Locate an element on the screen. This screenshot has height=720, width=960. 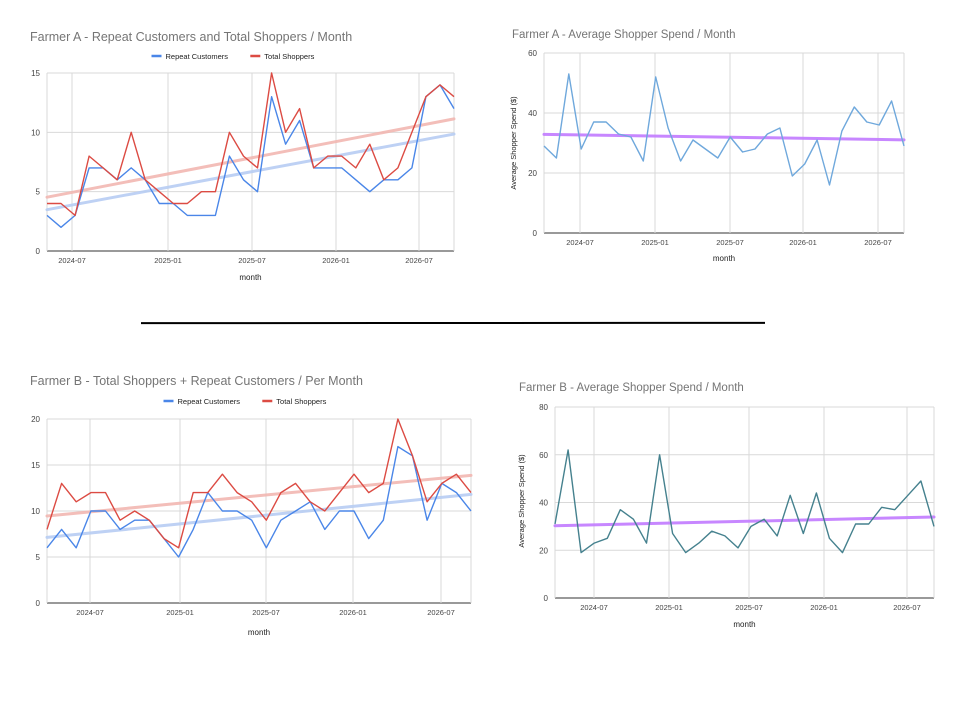
chart-title: Farmer B - Average Shopper Spend / Month is located at coordinates (631, 388).